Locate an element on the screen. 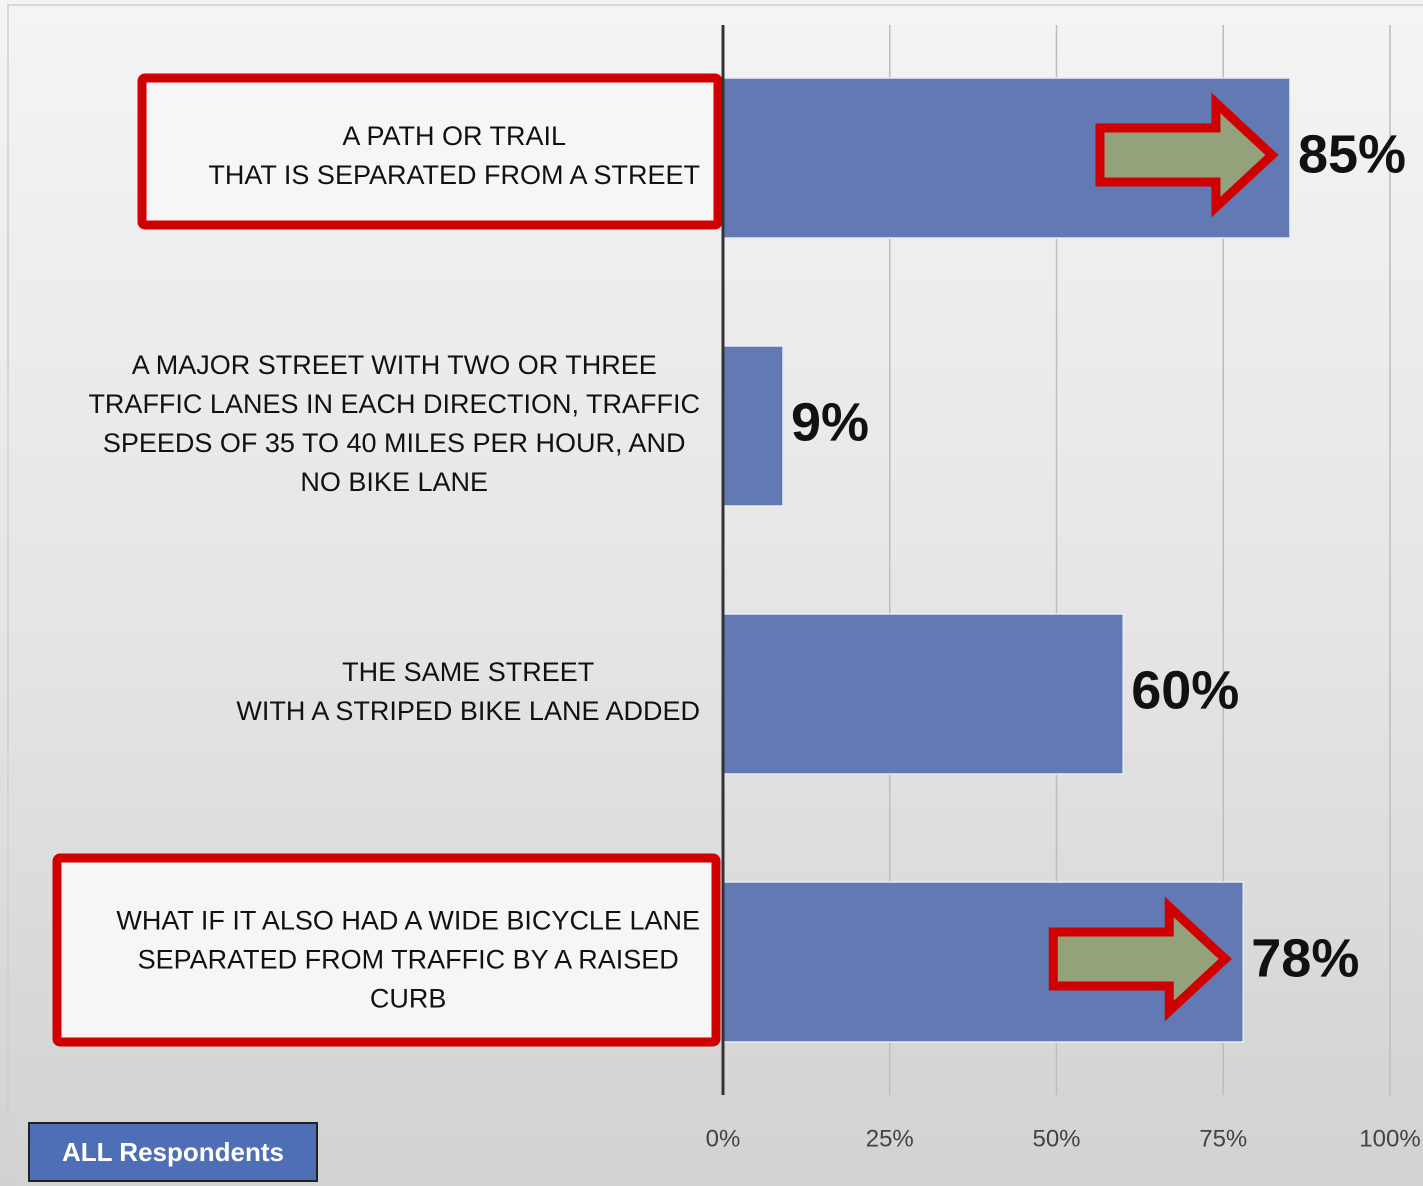 This screenshot has width=1423, height=1186. x-tick-label: 0% is located at coordinates (723, 1138).